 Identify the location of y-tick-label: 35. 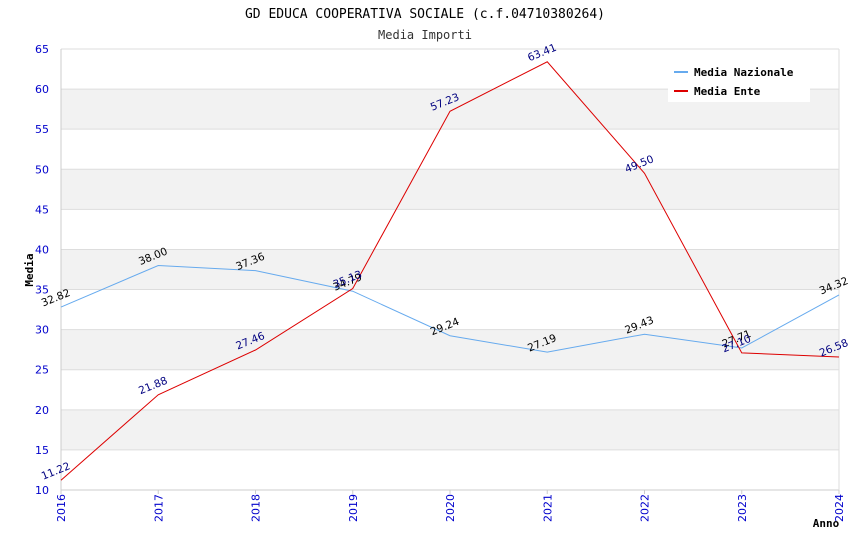
(42, 290).